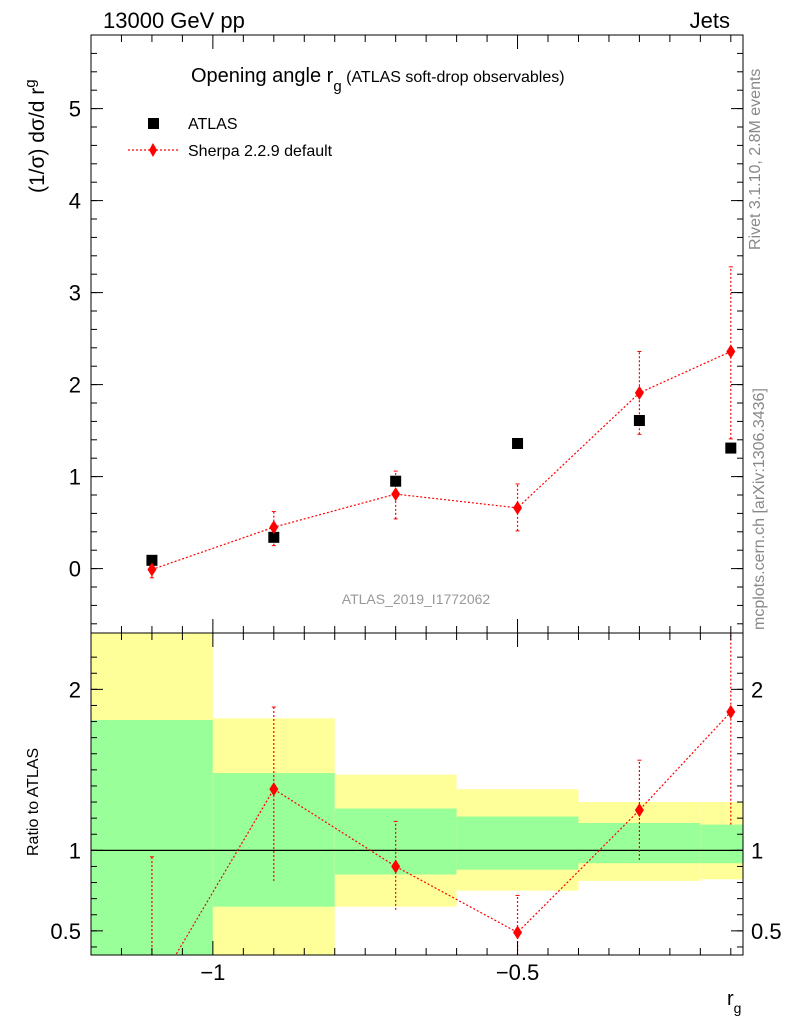 This screenshot has height=1024, width=786. Describe the element at coordinates (755, 159) in the screenshot. I see `rivet-label: Rivet 3.1.10, 2.8M events` at that location.